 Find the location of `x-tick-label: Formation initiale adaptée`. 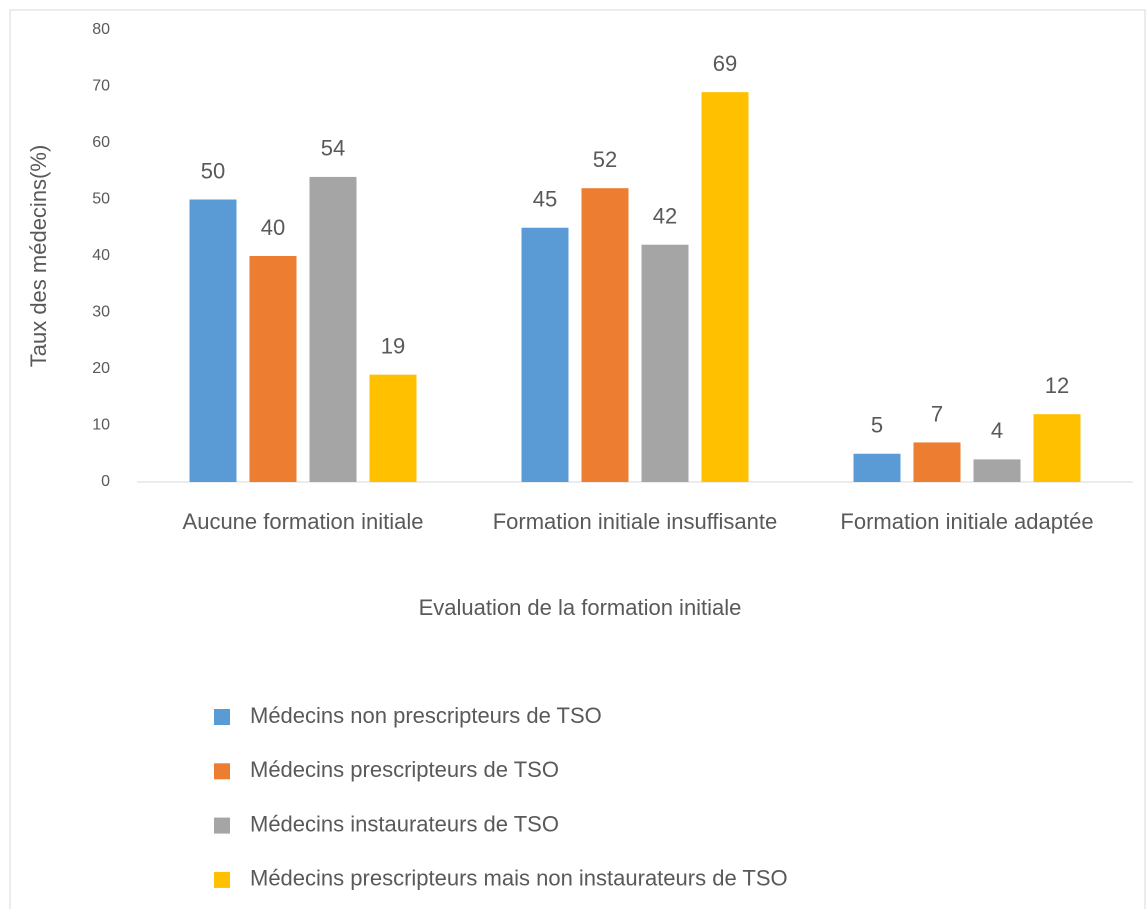

x-tick-label: Formation initiale adaptée is located at coordinates (967, 521).